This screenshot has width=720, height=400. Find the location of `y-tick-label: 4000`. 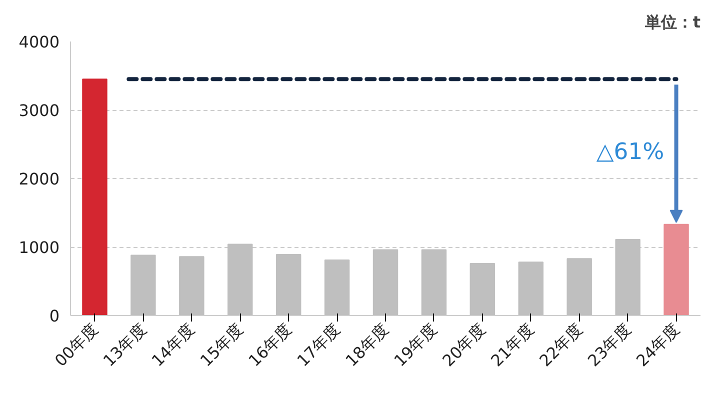

y-tick-label: 4000 is located at coordinates (39, 42).